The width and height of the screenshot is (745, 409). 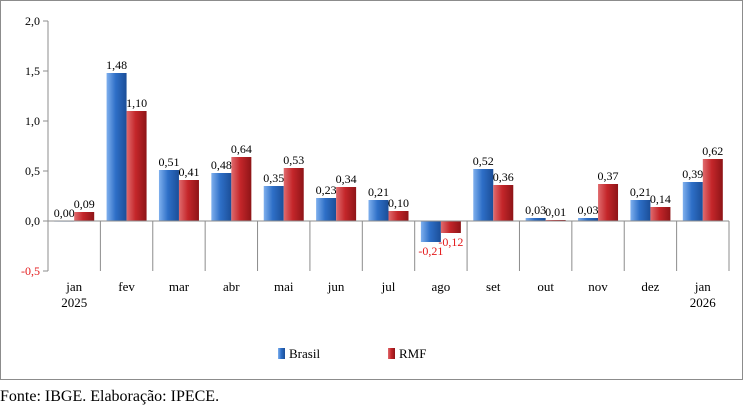 I want to click on data-label-rmf: 0,41, so click(x=188, y=172).